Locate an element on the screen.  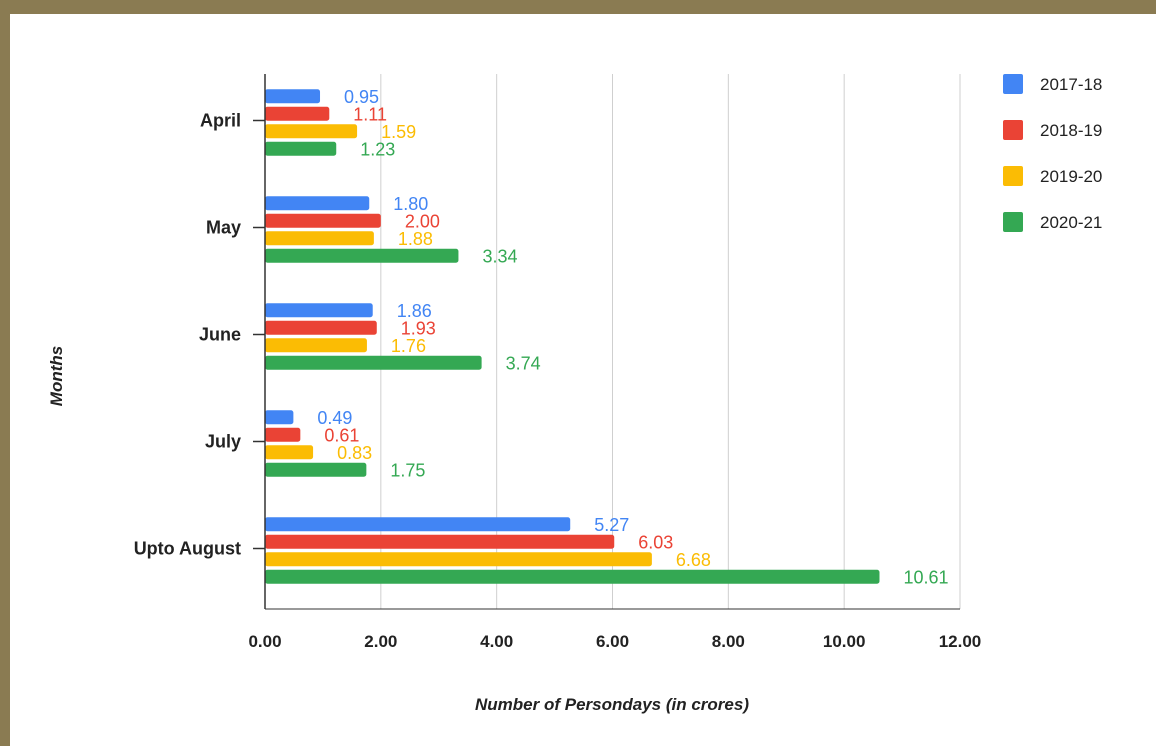
category-label: June is located at coordinates (220, 335).